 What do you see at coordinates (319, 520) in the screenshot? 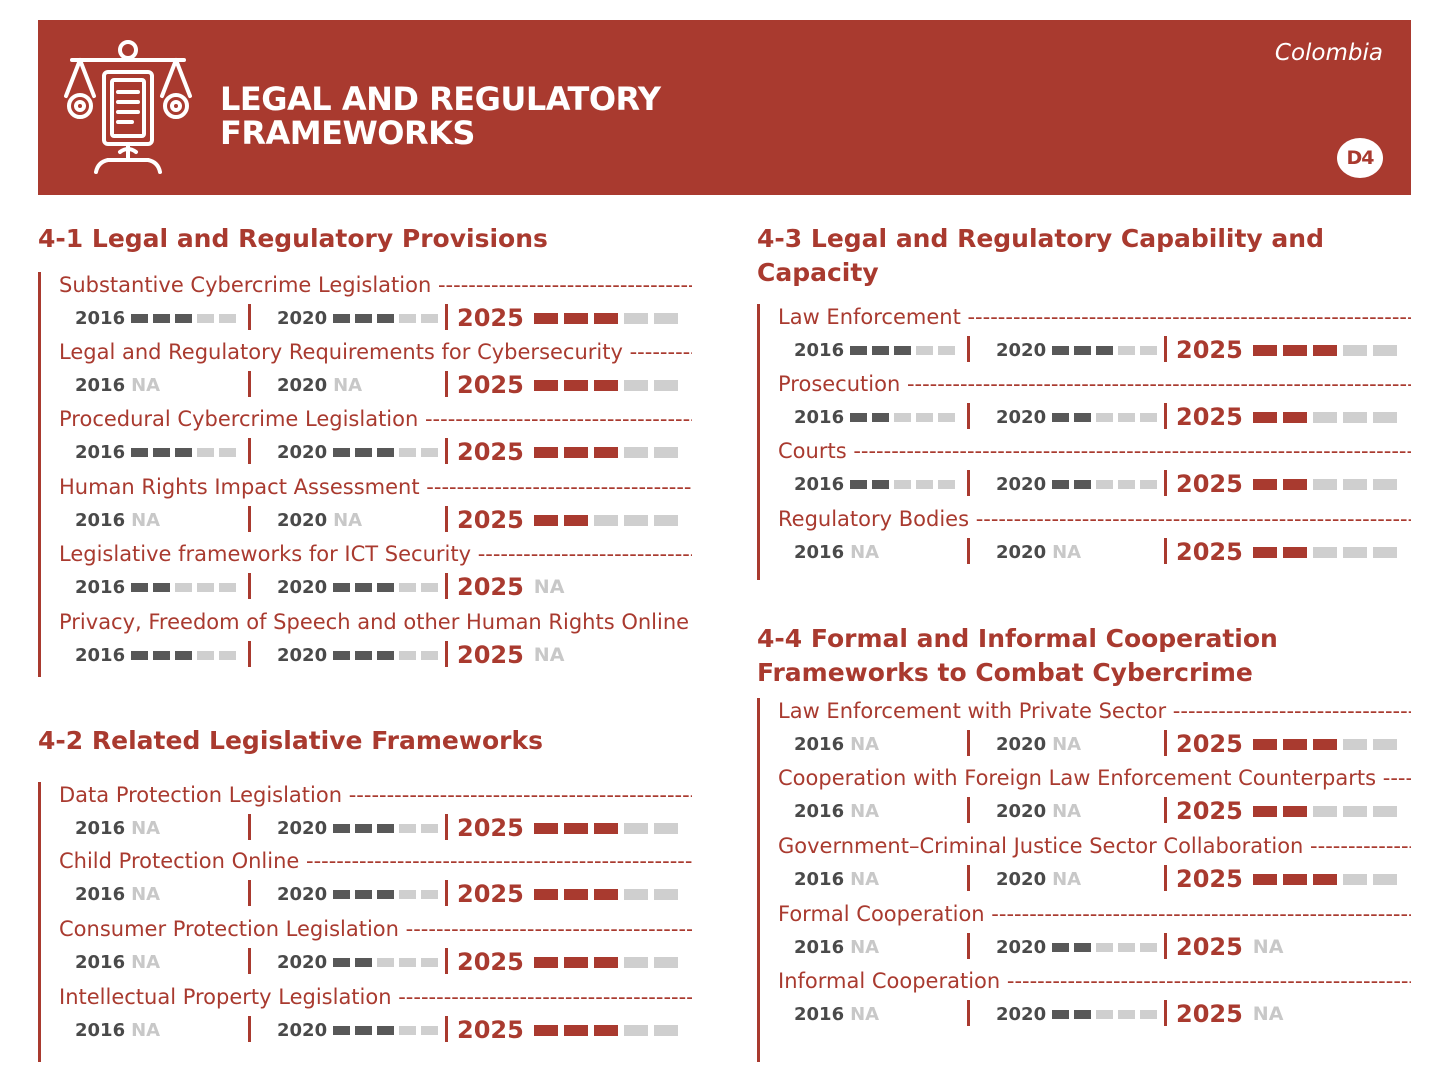
I see `score-2020: 2020 NA` at bounding box center [319, 520].